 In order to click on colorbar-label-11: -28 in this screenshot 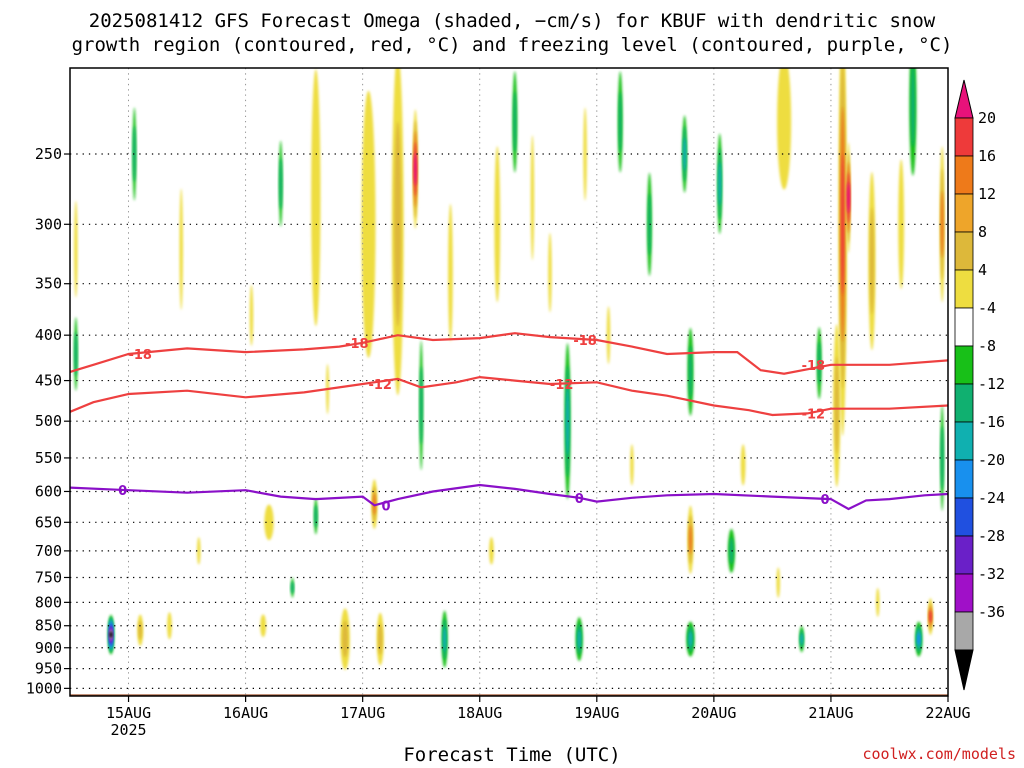, I will do `click(991, 536)`.